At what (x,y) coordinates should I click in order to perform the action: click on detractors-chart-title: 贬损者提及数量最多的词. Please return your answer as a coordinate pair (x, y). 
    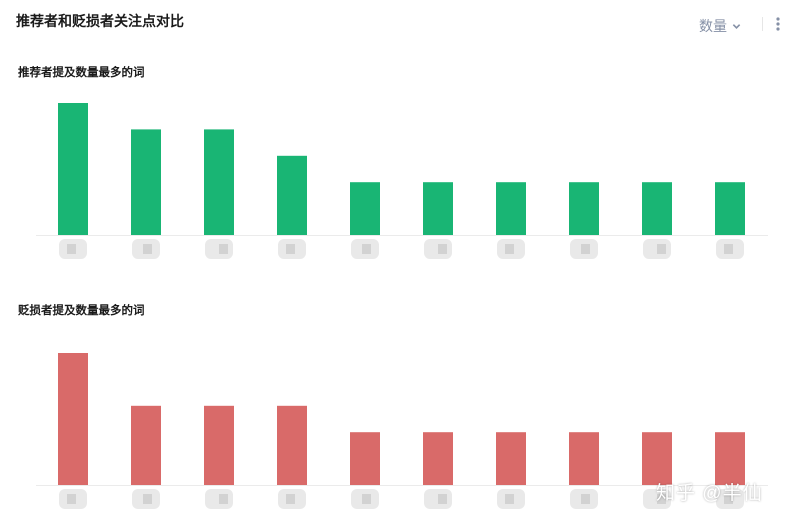
    Looking at the image, I should click on (81, 311).